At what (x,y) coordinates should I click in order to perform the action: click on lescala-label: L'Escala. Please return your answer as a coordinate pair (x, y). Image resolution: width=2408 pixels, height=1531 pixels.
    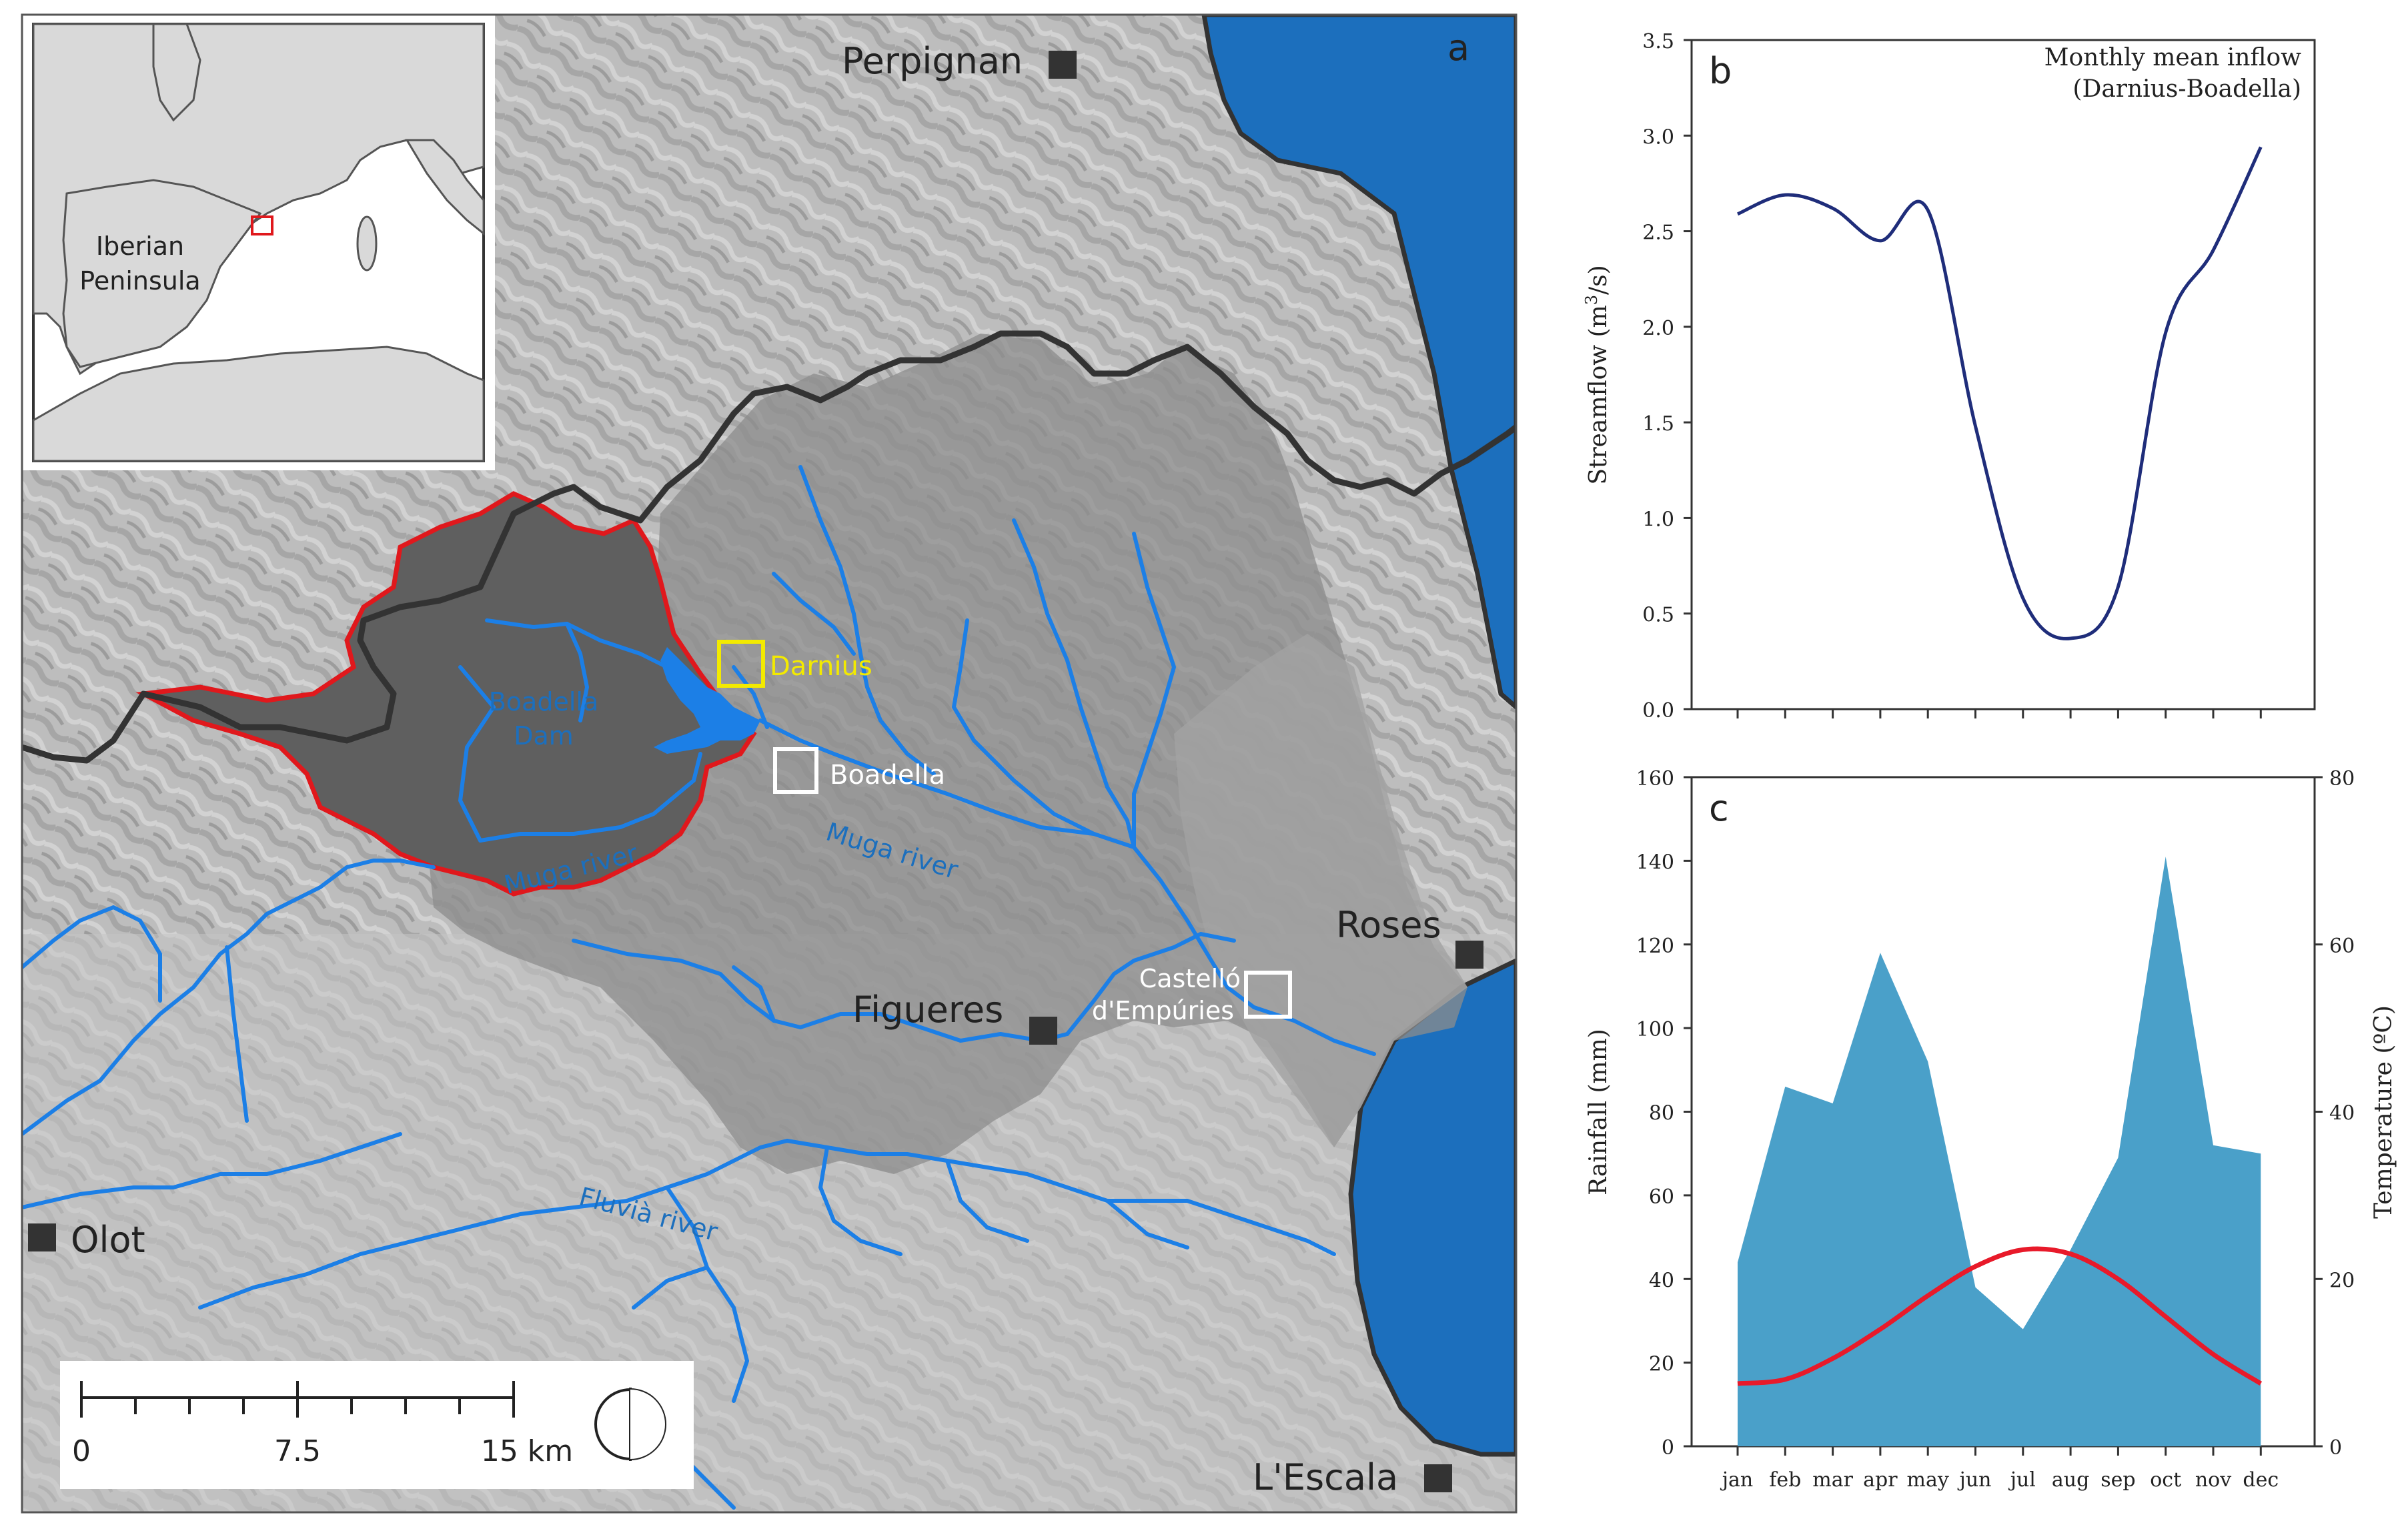
    Looking at the image, I should click on (1325, 1477).